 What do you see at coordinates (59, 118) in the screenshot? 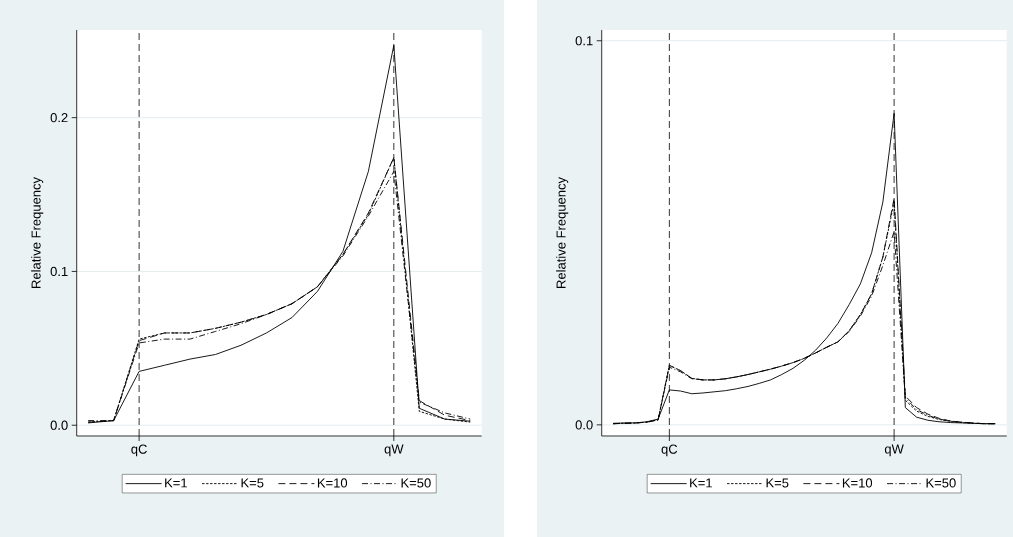
I see `y-tick-label: 0.2` at bounding box center [59, 118].